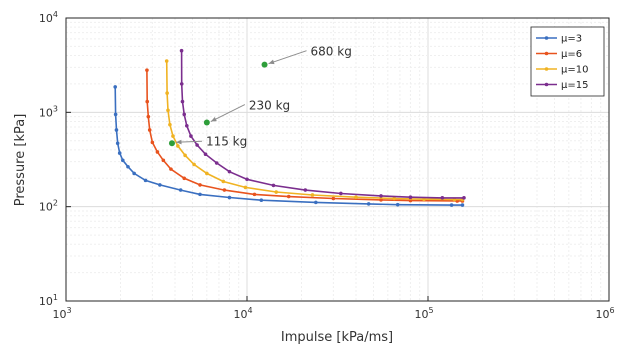  I want to click on y-tick-label: 10¹, so click(48, 300).